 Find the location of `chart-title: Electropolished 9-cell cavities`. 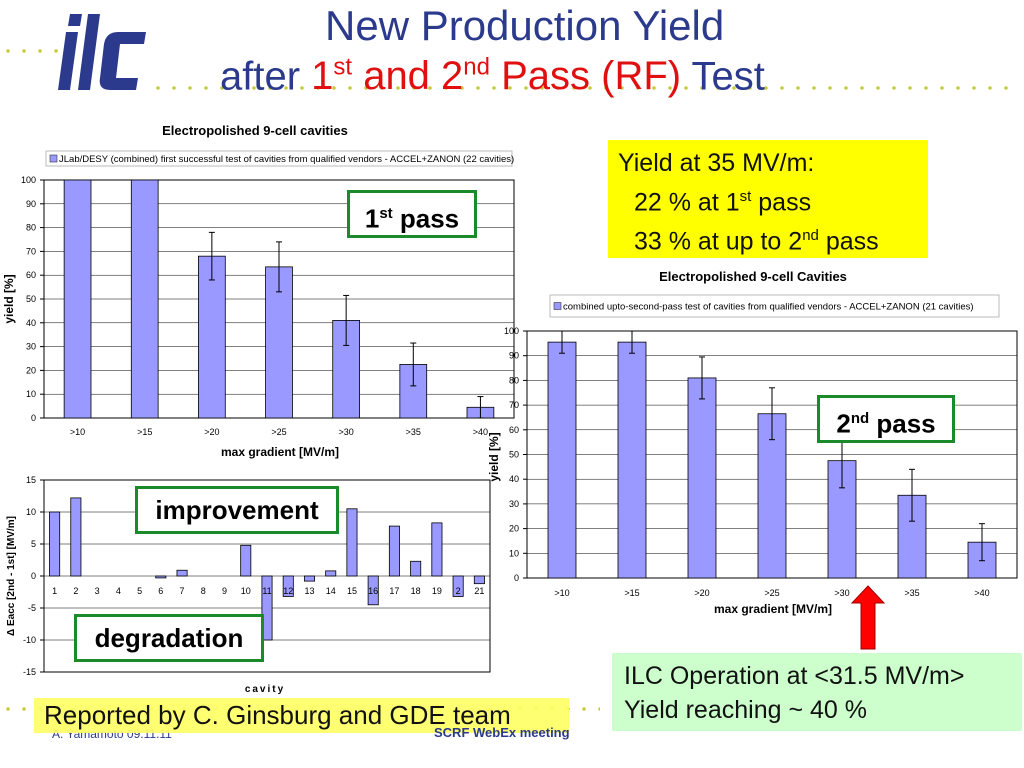

chart-title: Electropolished 9-cell cavities is located at coordinates (255, 130).